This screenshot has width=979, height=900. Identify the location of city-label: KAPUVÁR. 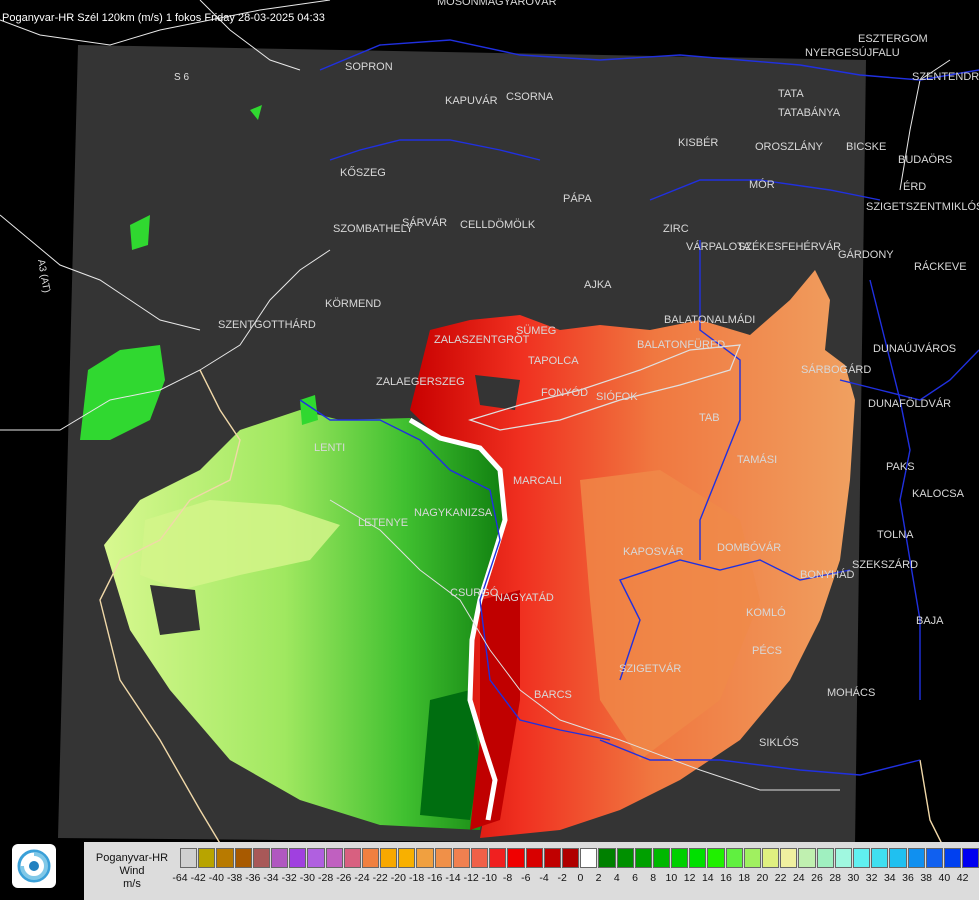
(471, 100).